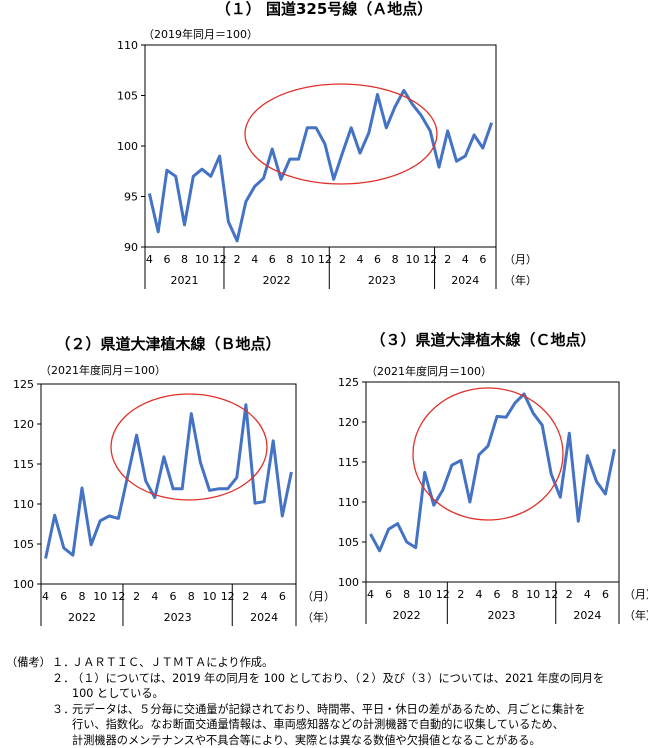 Image resolution: width=648 pixels, height=748 pixels. What do you see at coordinates (429, 371) in the screenshot?
I see `chart-c-index-note: （2021年度同月＝100）` at bounding box center [429, 371].